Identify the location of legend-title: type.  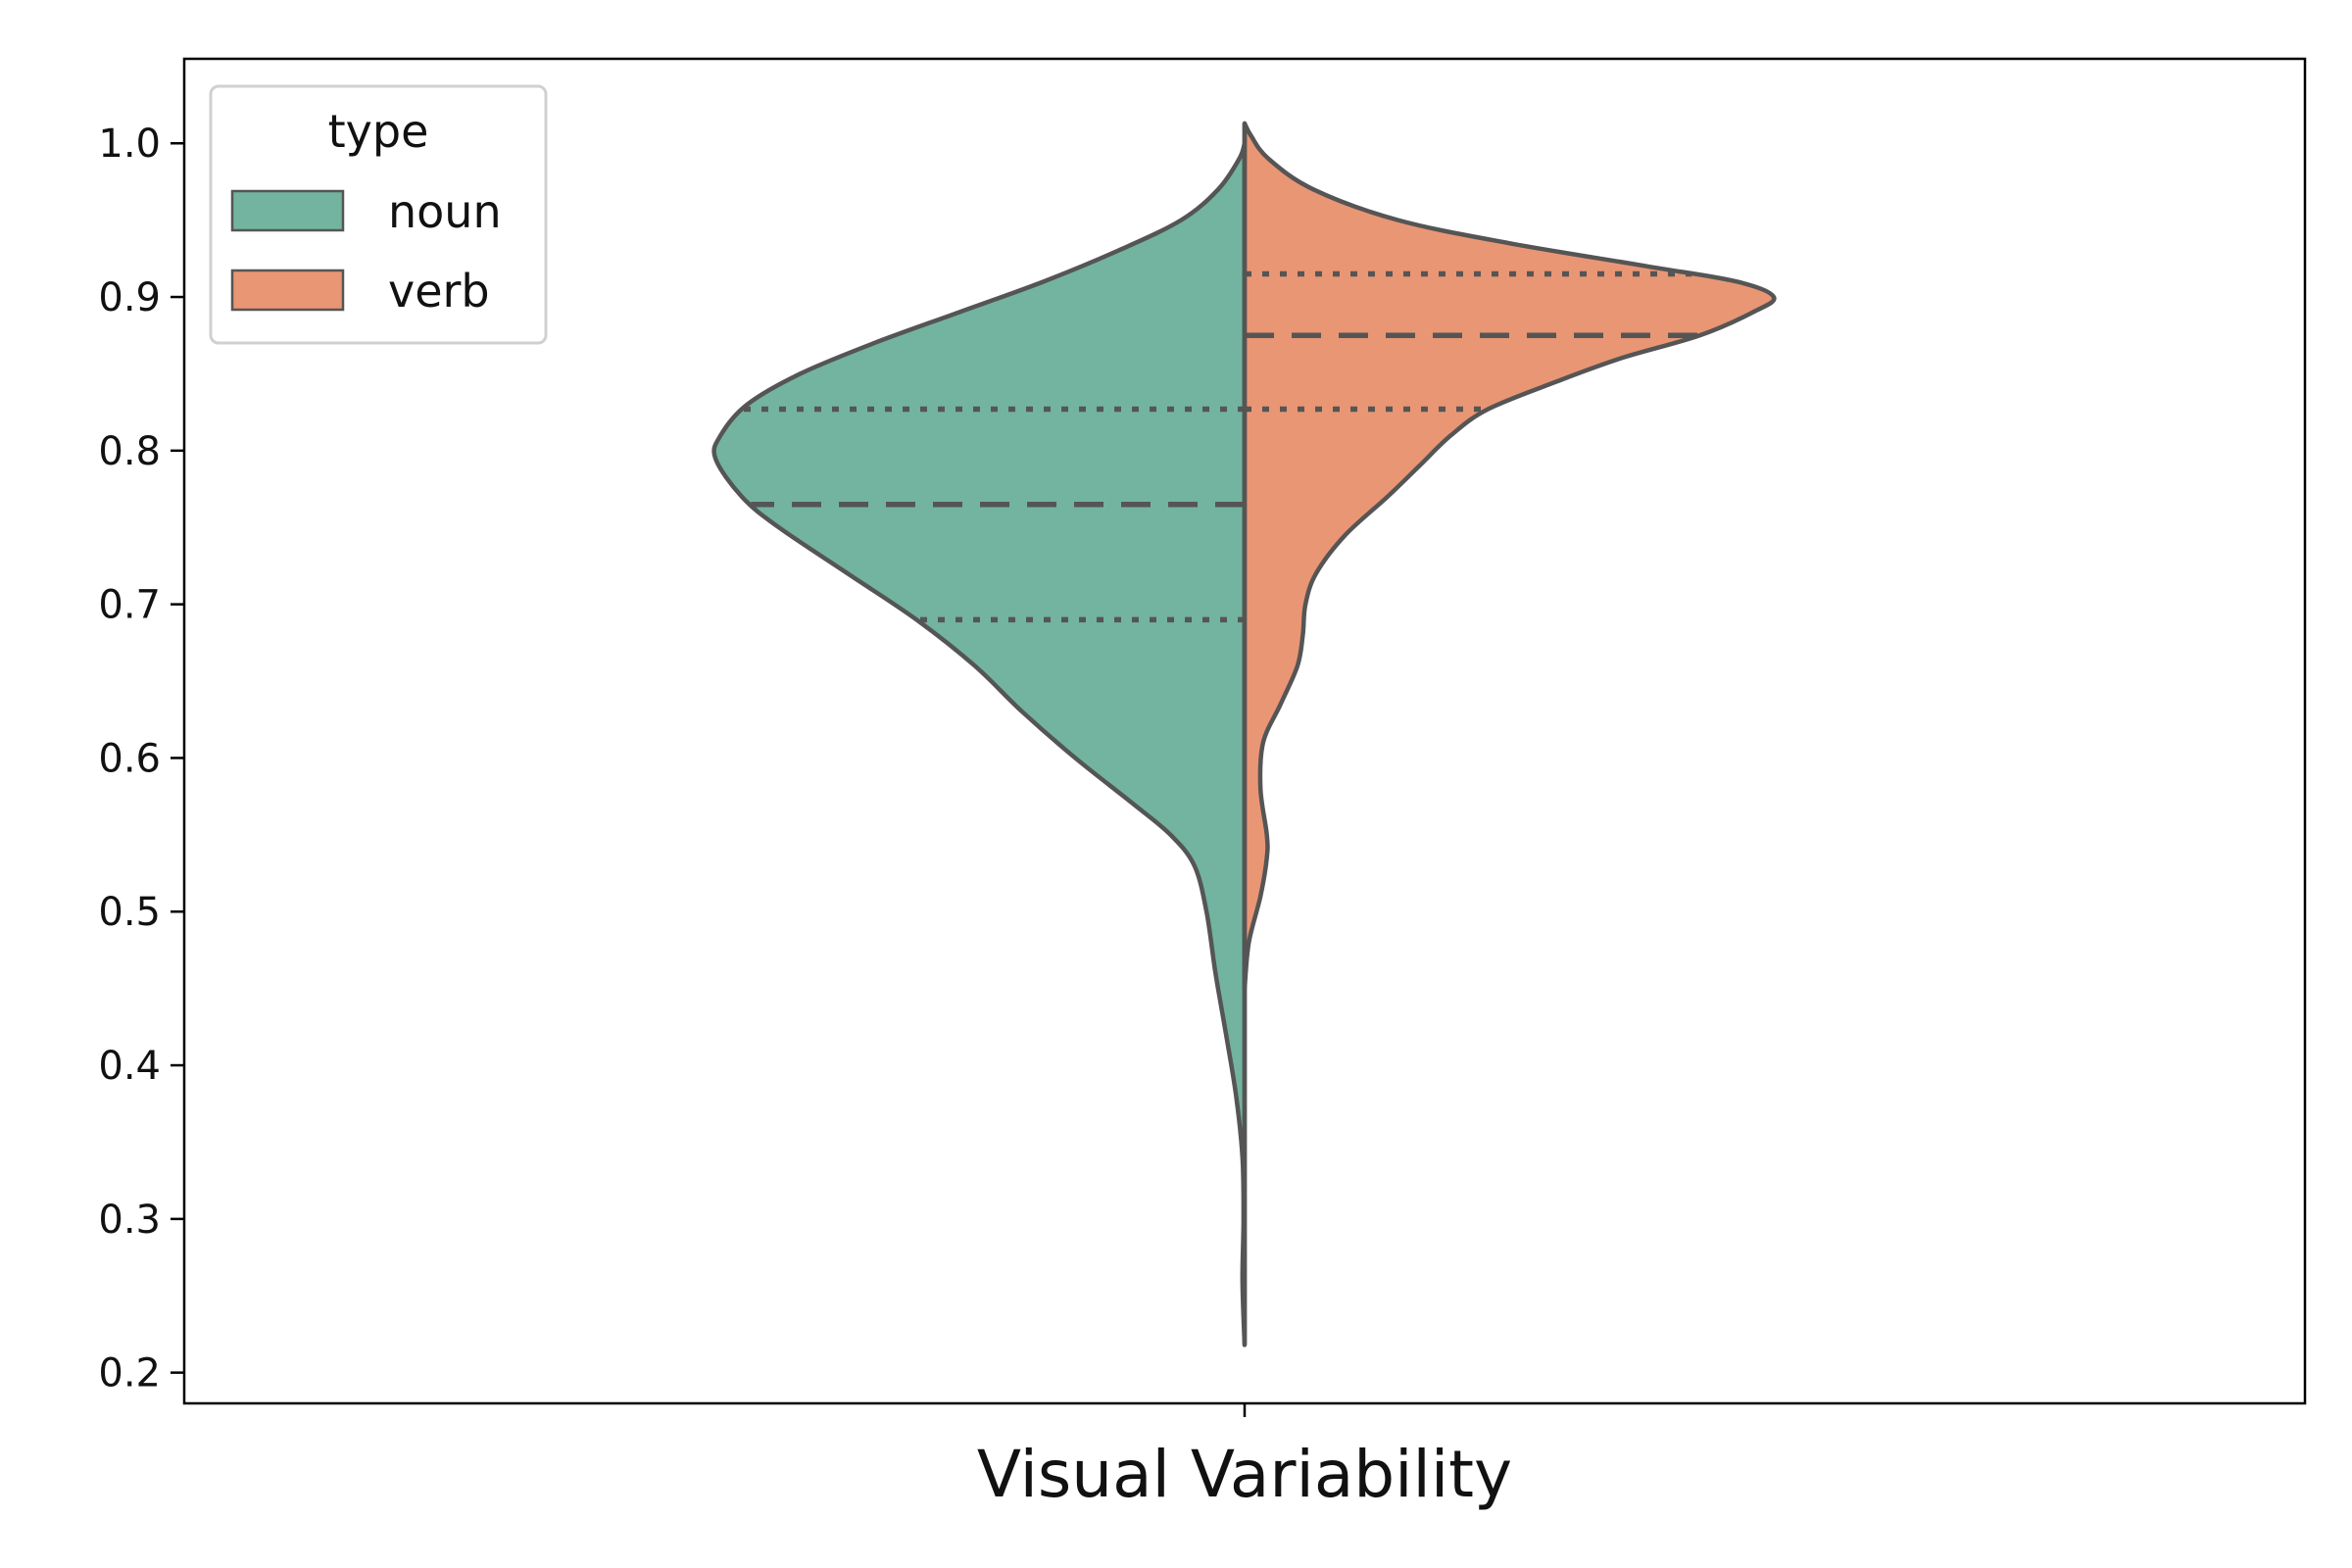
(378, 131).